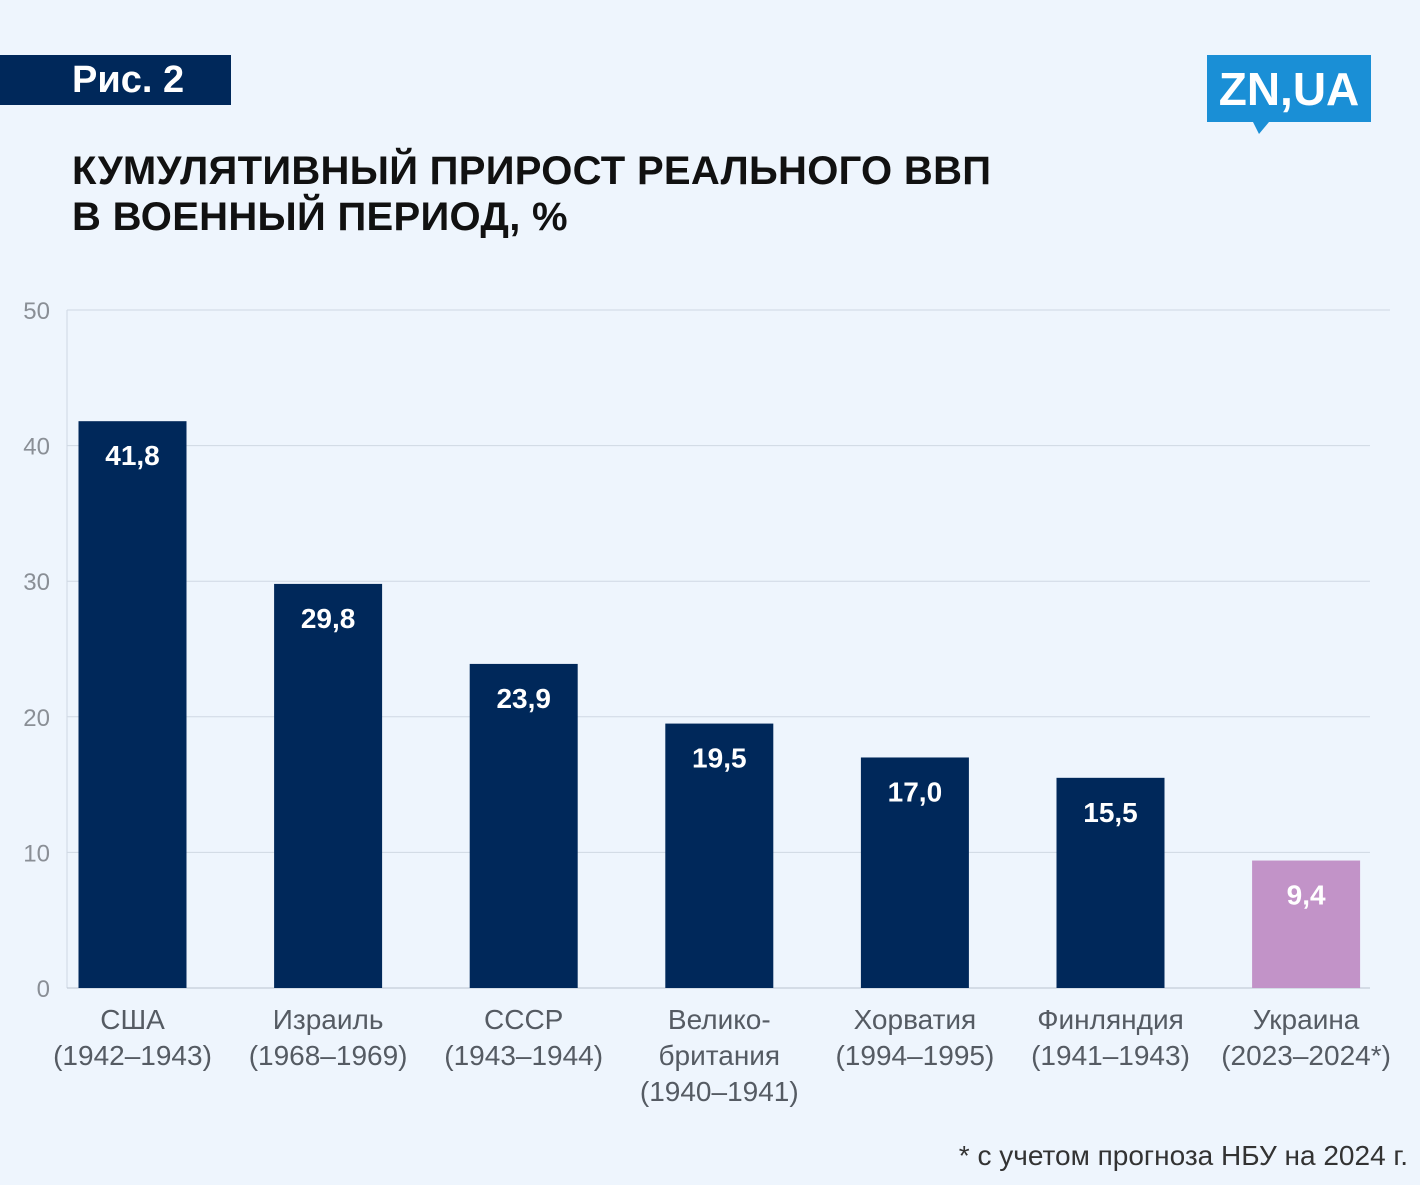 This screenshot has width=1420, height=1185. I want to click on figure-label: Рис. 2, so click(115, 80).